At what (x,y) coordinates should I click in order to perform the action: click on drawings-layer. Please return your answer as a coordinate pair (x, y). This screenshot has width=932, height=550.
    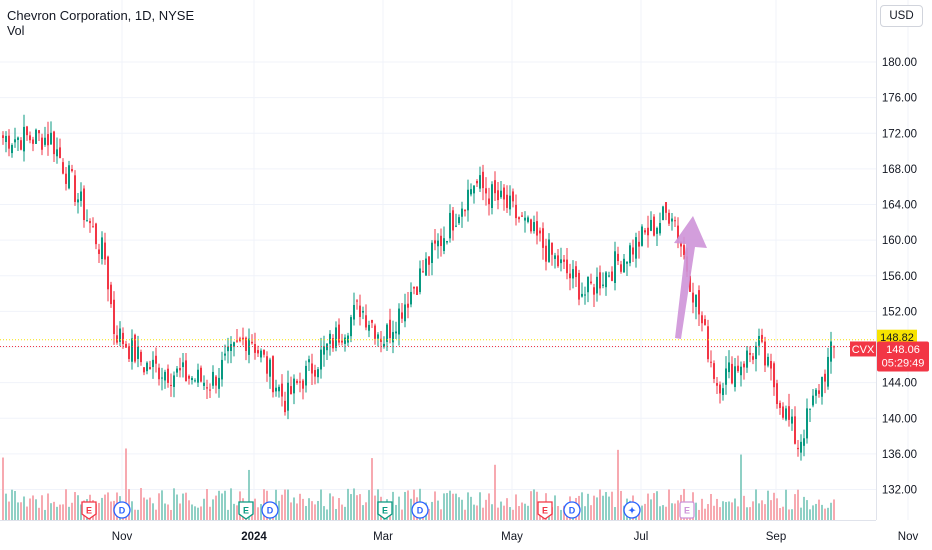
    Looking at the image, I should click on (690, 277).